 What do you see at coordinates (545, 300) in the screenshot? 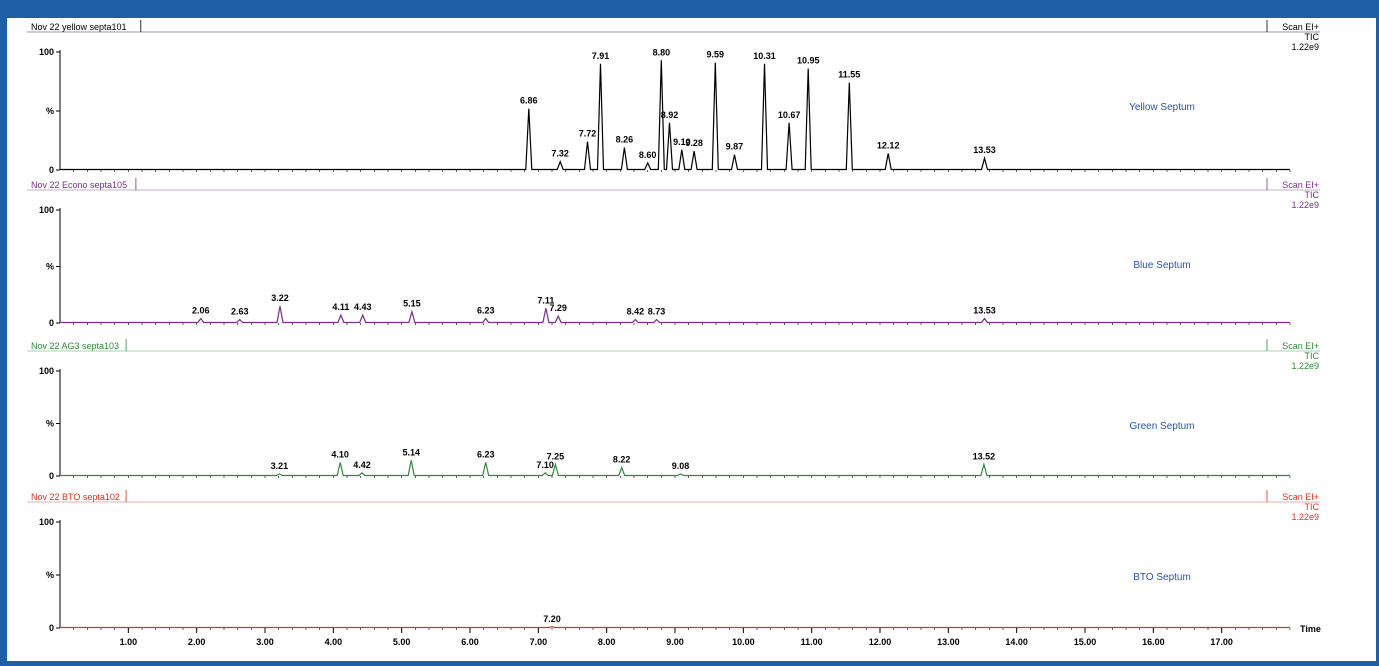
I see `peak-label: 7.11` at bounding box center [545, 300].